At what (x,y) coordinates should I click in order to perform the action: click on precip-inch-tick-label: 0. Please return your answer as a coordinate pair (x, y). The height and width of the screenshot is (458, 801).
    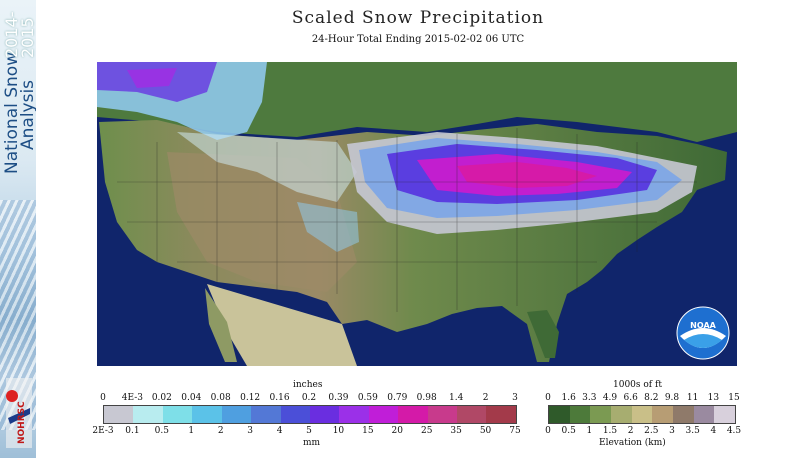
    Looking at the image, I should click on (103, 398).